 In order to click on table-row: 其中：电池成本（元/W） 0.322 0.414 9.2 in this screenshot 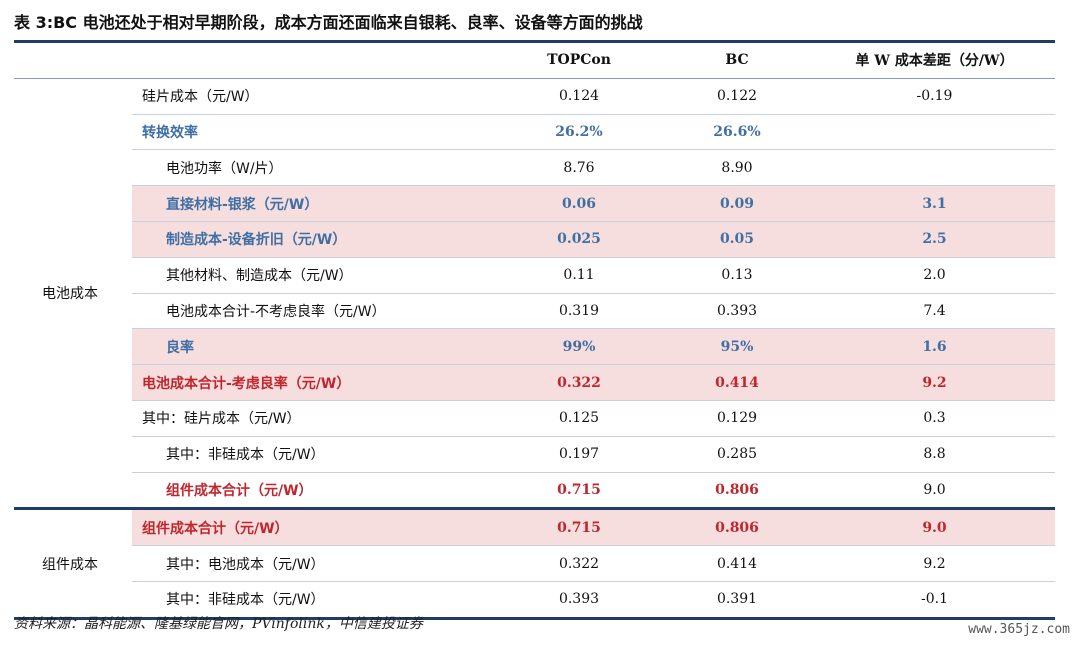, I will do `click(534, 563)`.